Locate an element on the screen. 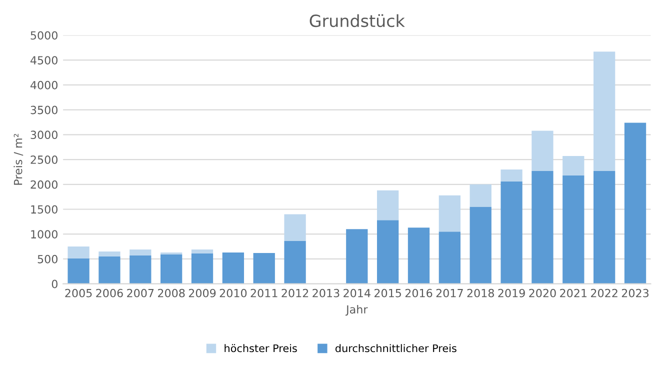 The image size is (664, 371). x-tick-label: 2013 is located at coordinates (326, 293).